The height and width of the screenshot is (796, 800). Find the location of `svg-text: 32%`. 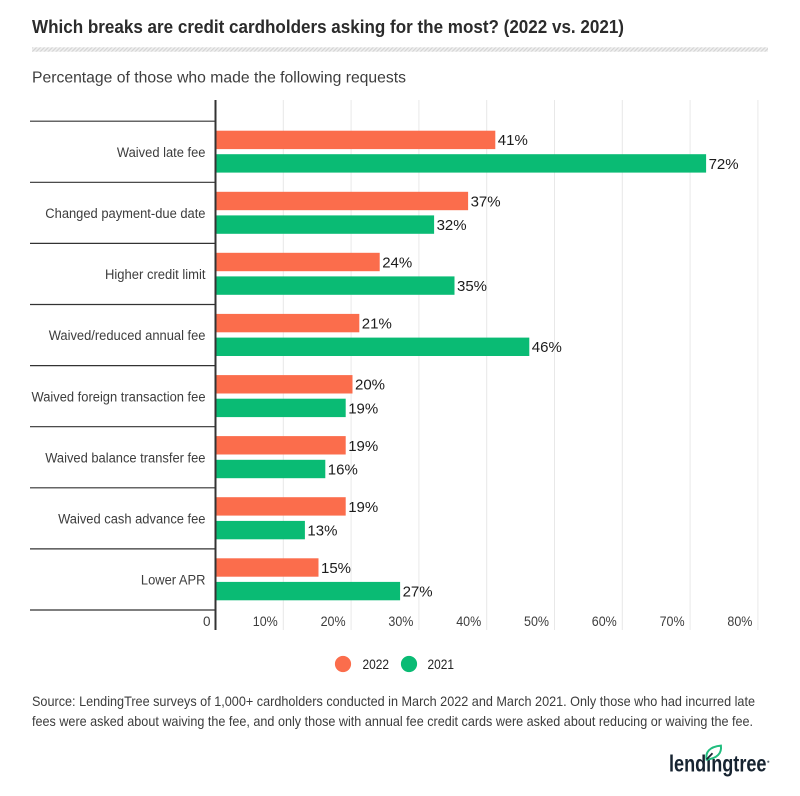

svg-text: 32% is located at coordinates (452, 225).